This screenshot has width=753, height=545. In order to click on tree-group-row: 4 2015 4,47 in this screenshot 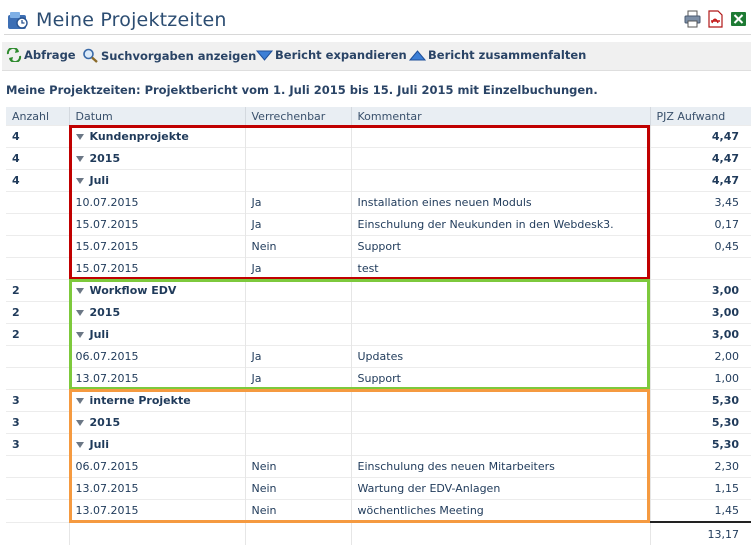, I will do `click(378, 158)`.